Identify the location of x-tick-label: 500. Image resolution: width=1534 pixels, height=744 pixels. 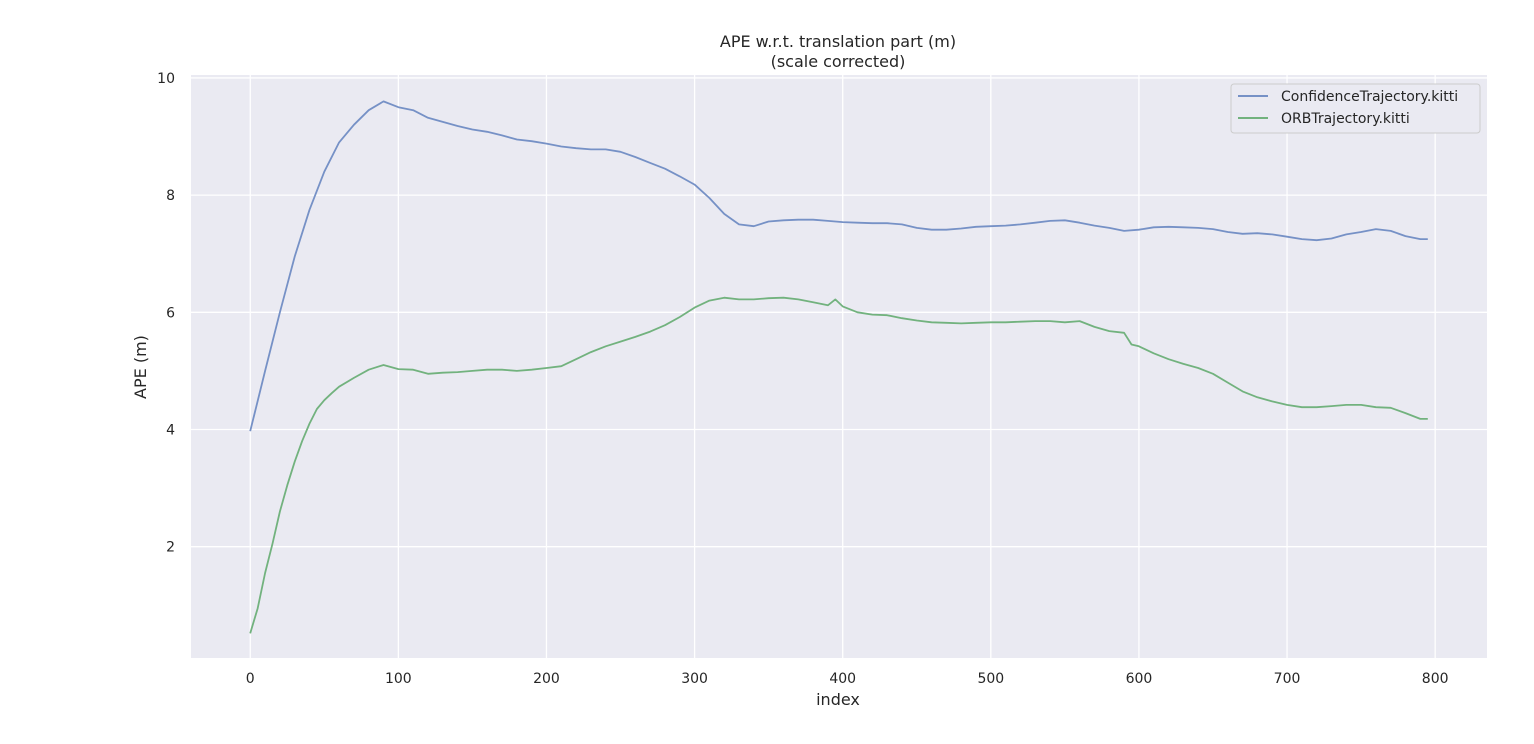
(990, 679).